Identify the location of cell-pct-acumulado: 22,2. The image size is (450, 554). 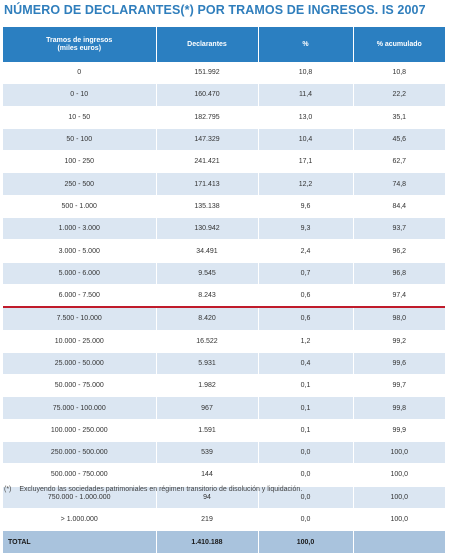
(399, 95).